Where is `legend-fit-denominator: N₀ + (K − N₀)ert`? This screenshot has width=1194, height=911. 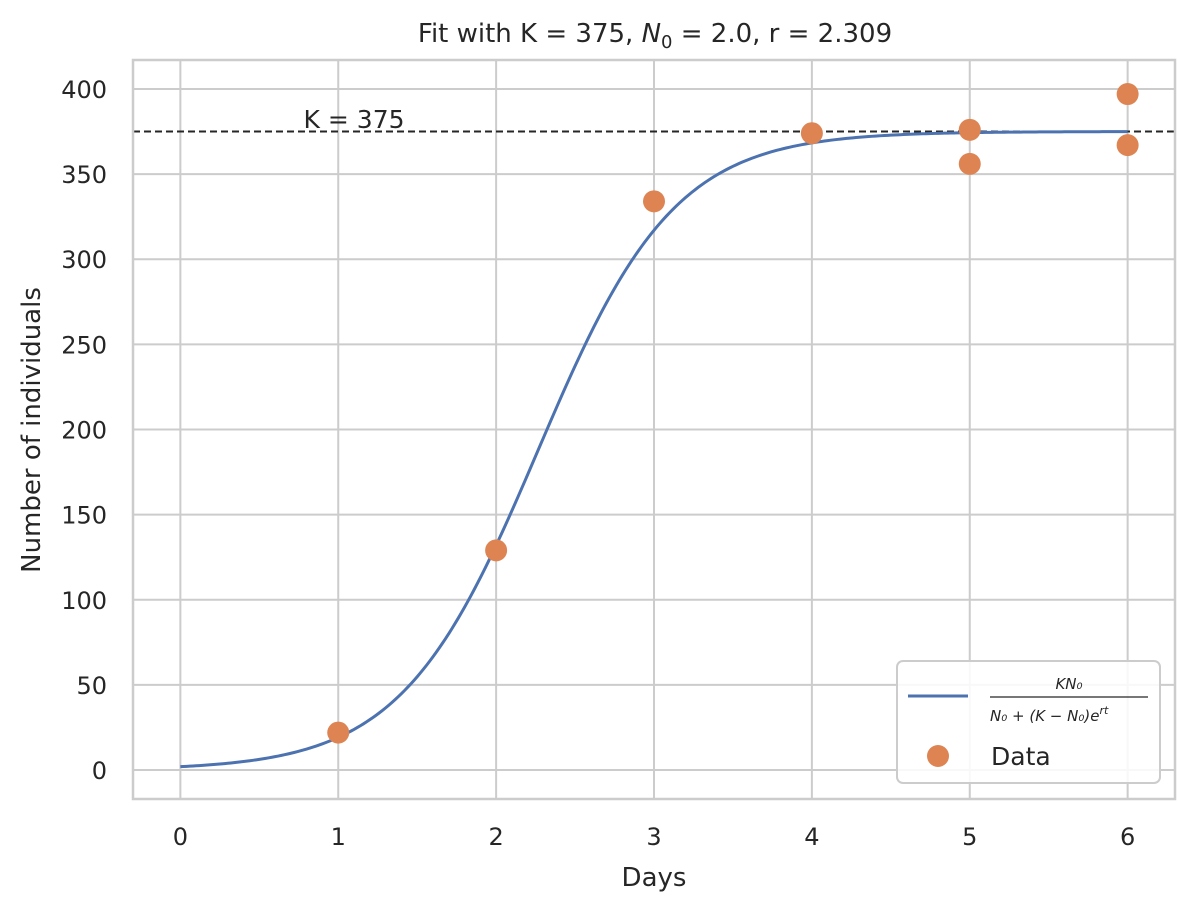 legend-fit-denominator: N₀ + (K − N₀)ert is located at coordinates (1049, 714).